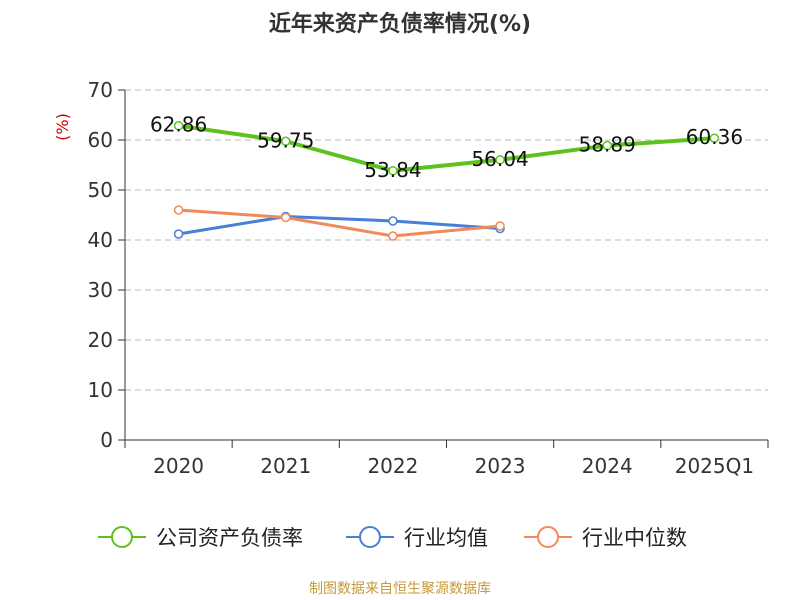  What do you see at coordinates (178, 466) in the screenshot?
I see `x-tick-label: 2020` at bounding box center [178, 466].